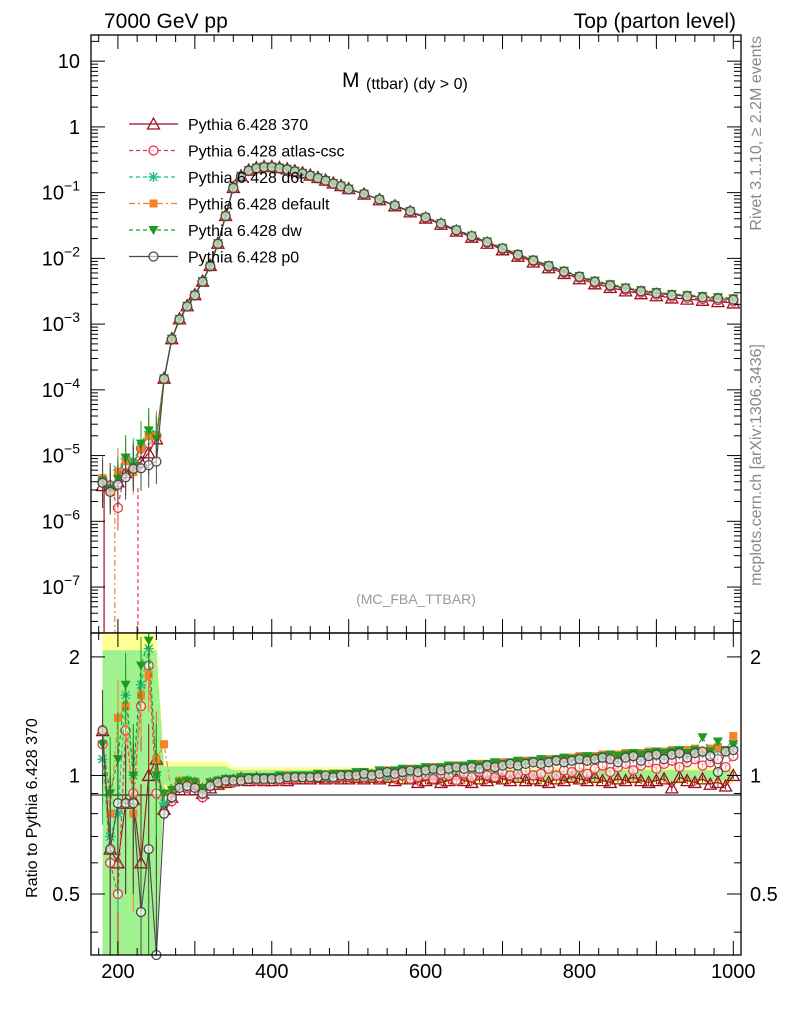  What do you see at coordinates (61, 322) in the screenshot?
I see `main-y-tick-label: 10⁻³` at bounding box center [61, 322].